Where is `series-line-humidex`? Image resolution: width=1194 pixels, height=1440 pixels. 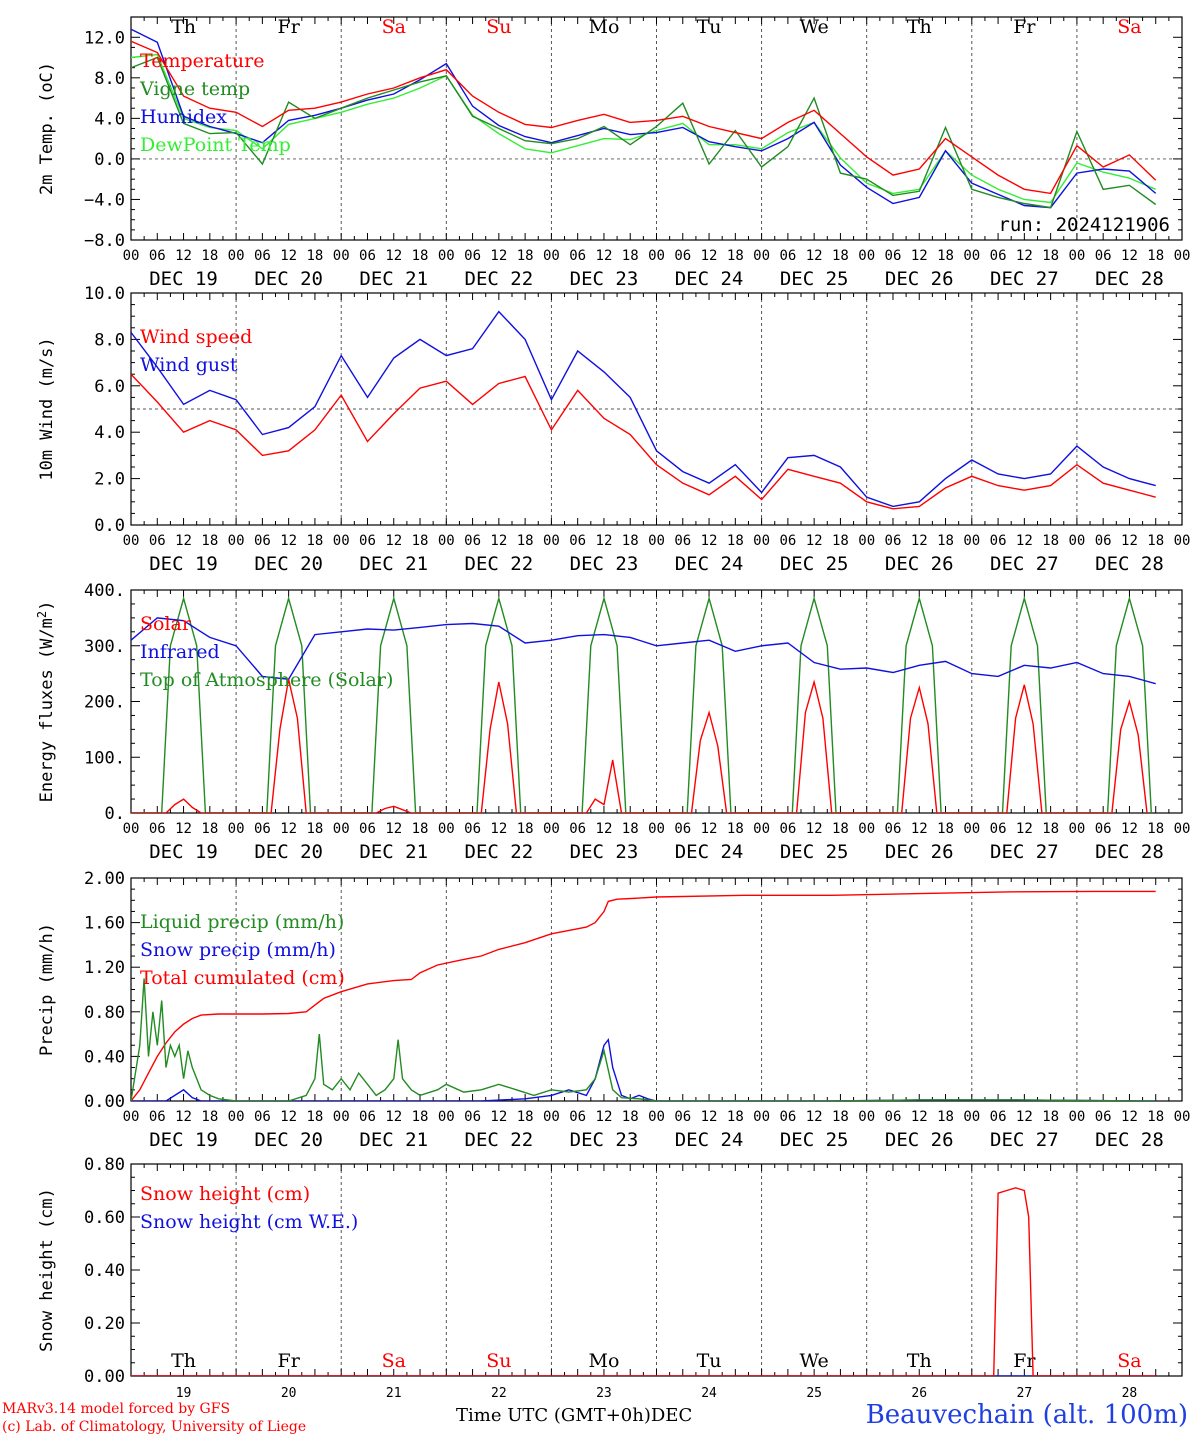
series-line-humidex is located at coordinates (644, 118).